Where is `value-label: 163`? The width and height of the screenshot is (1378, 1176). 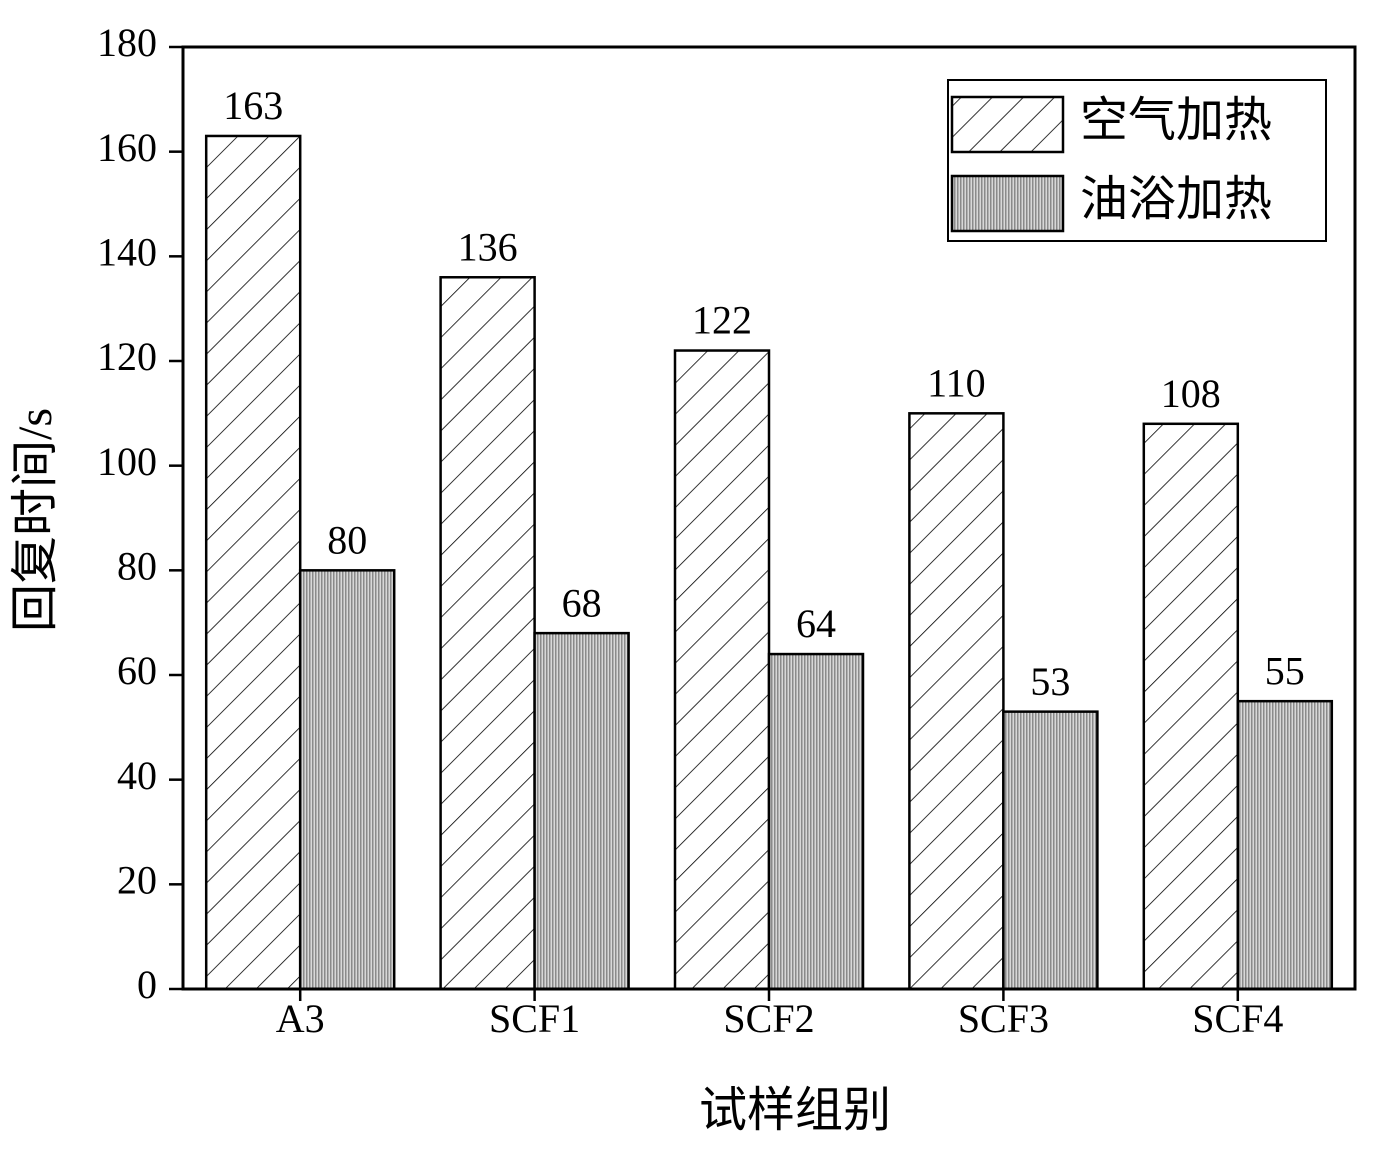 value-label: 163 is located at coordinates (253, 105).